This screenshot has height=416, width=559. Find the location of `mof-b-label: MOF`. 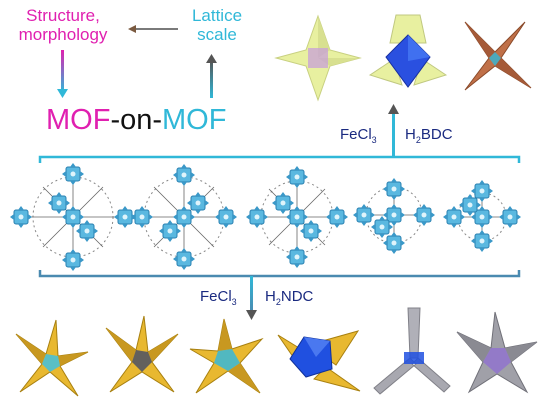

mof-b-label: MOF is located at coordinates (194, 120).